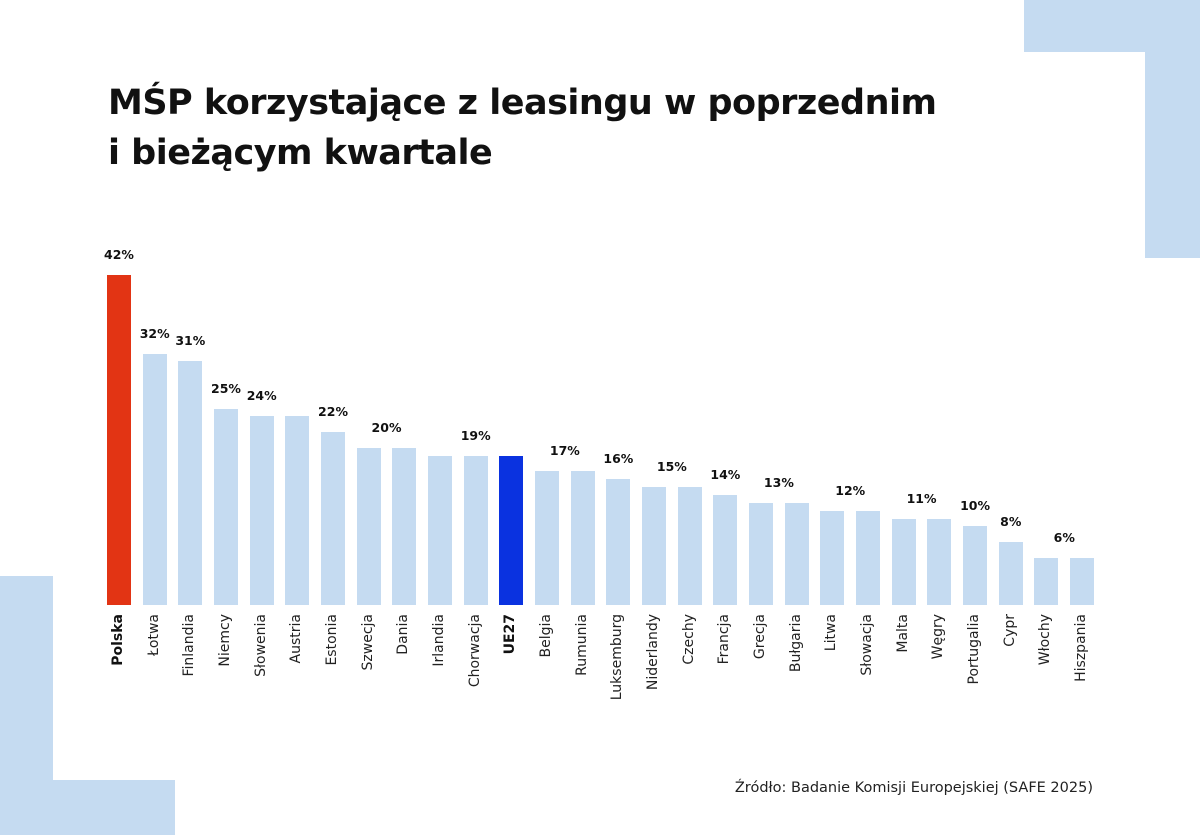 Image resolution: width=1200 pixels, height=835 pixels. I want to click on category-label: Włochy, so click(1045, 640).